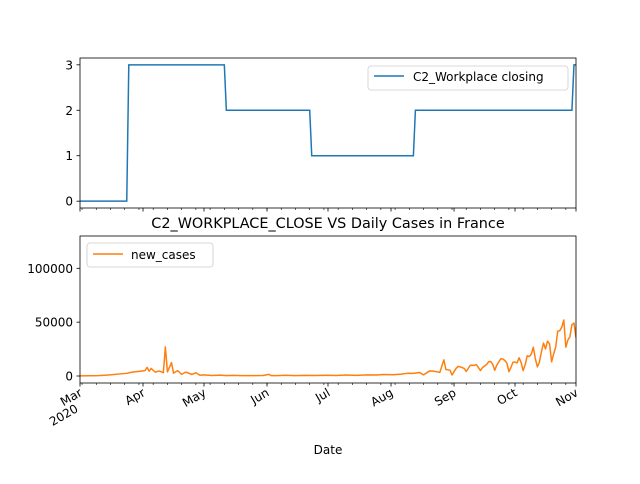 The image size is (640, 484). What do you see at coordinates (322, 395) in the screenshot?
I see `x-tick-label: Jul` at bounding box center [322, 395].